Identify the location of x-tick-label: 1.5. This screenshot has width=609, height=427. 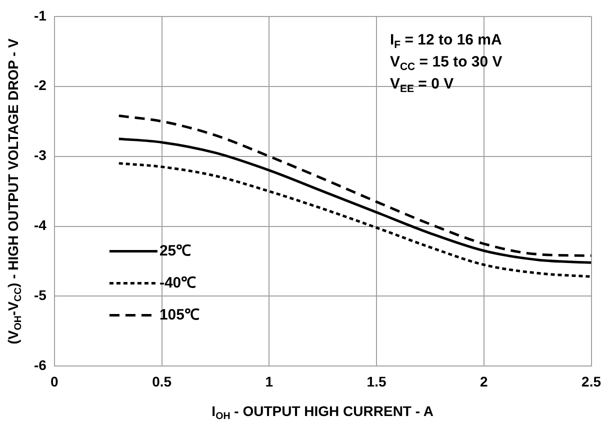
(376, 381).